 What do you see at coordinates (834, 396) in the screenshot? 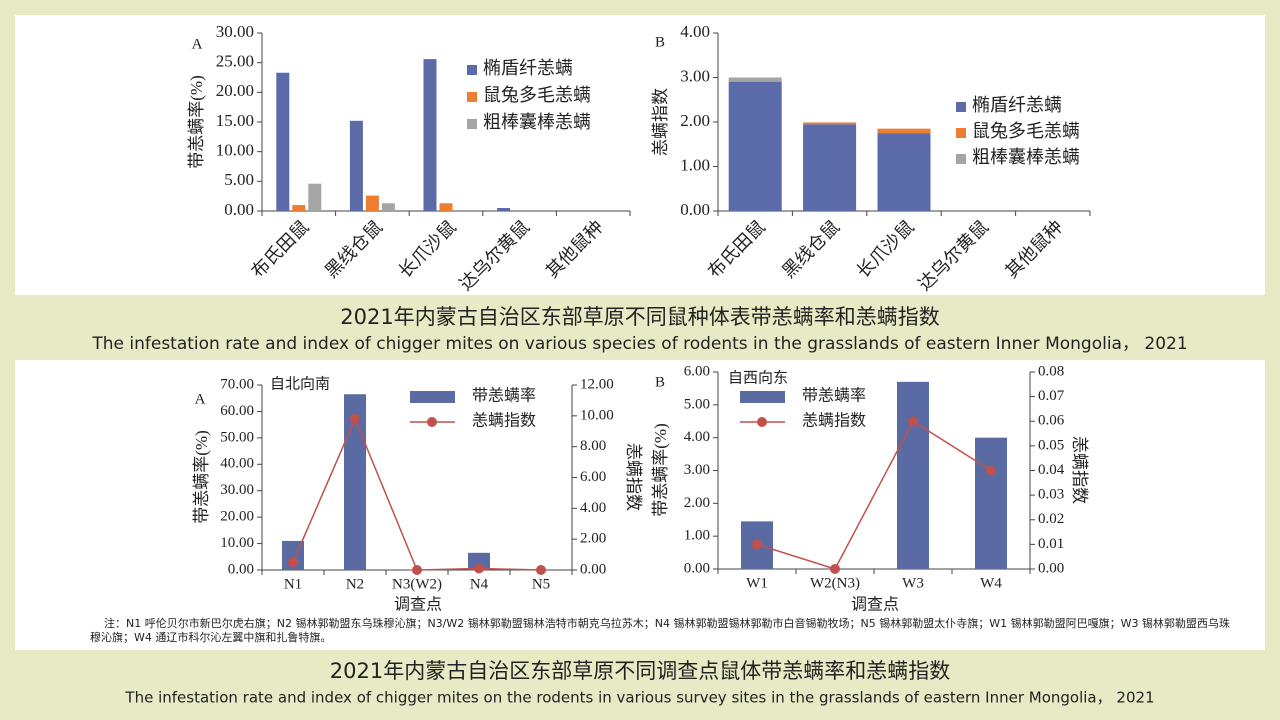
I see `legend-label: 带恙螨率` at bounding box center [834, 396].